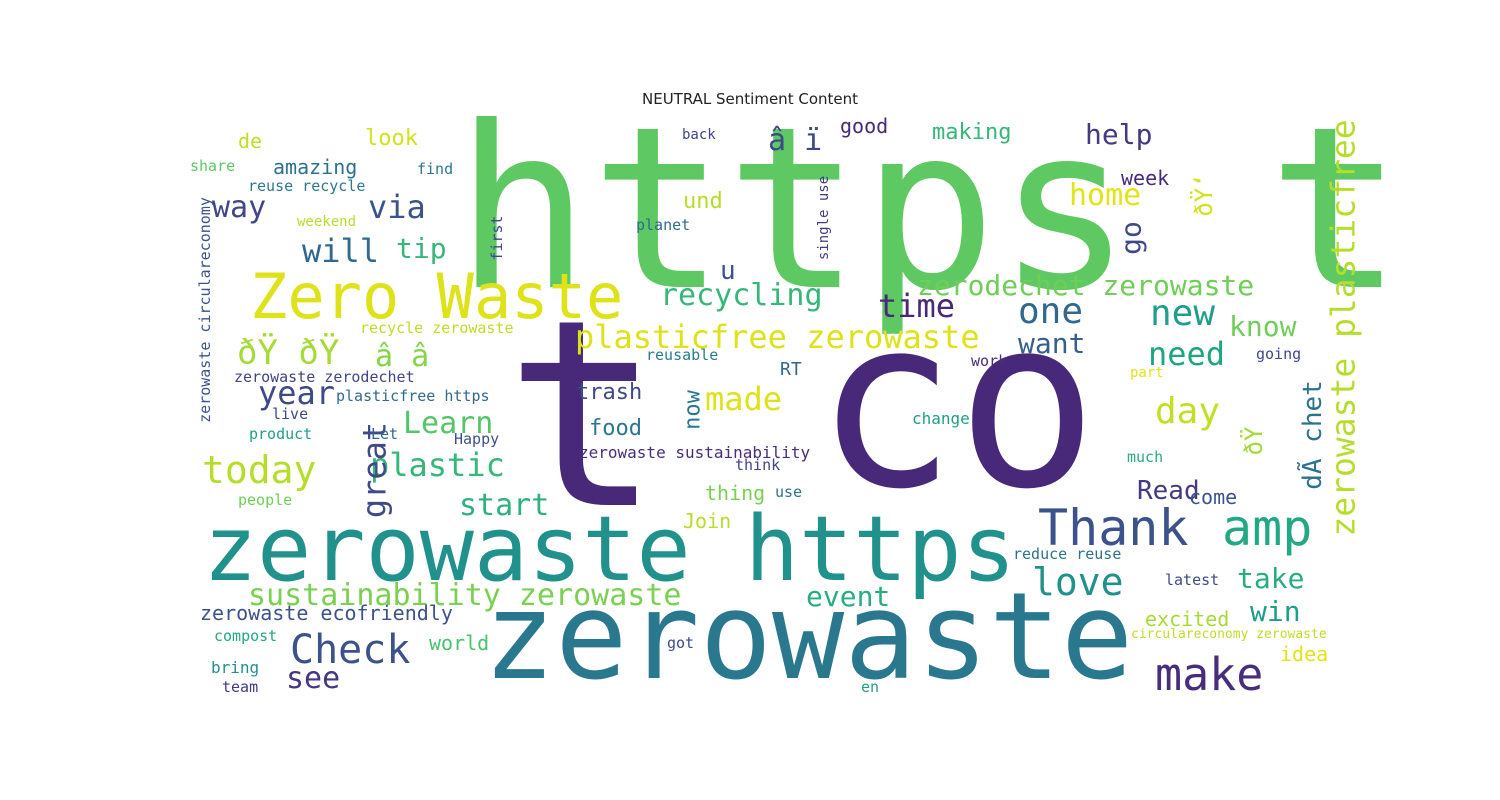  What do you see at coordinates (795, 140) in the screenshot?
I see `cloud-word: â ï` at bounding box center [795, 140].